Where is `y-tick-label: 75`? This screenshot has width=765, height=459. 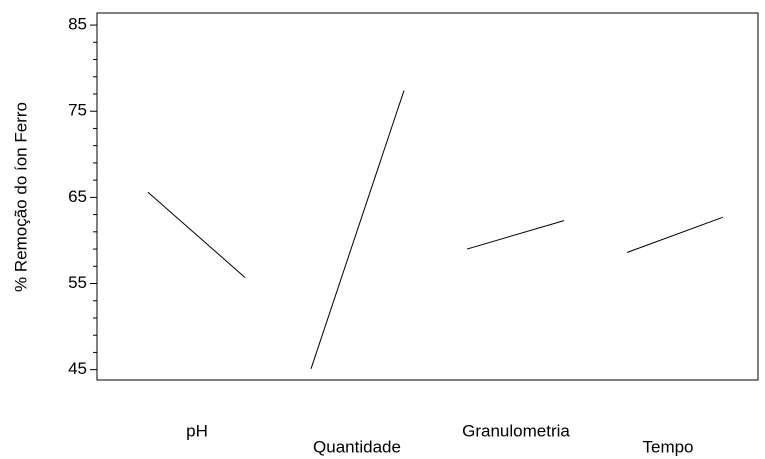
y-tick-label: 75 is located at coordinates (77, 110).